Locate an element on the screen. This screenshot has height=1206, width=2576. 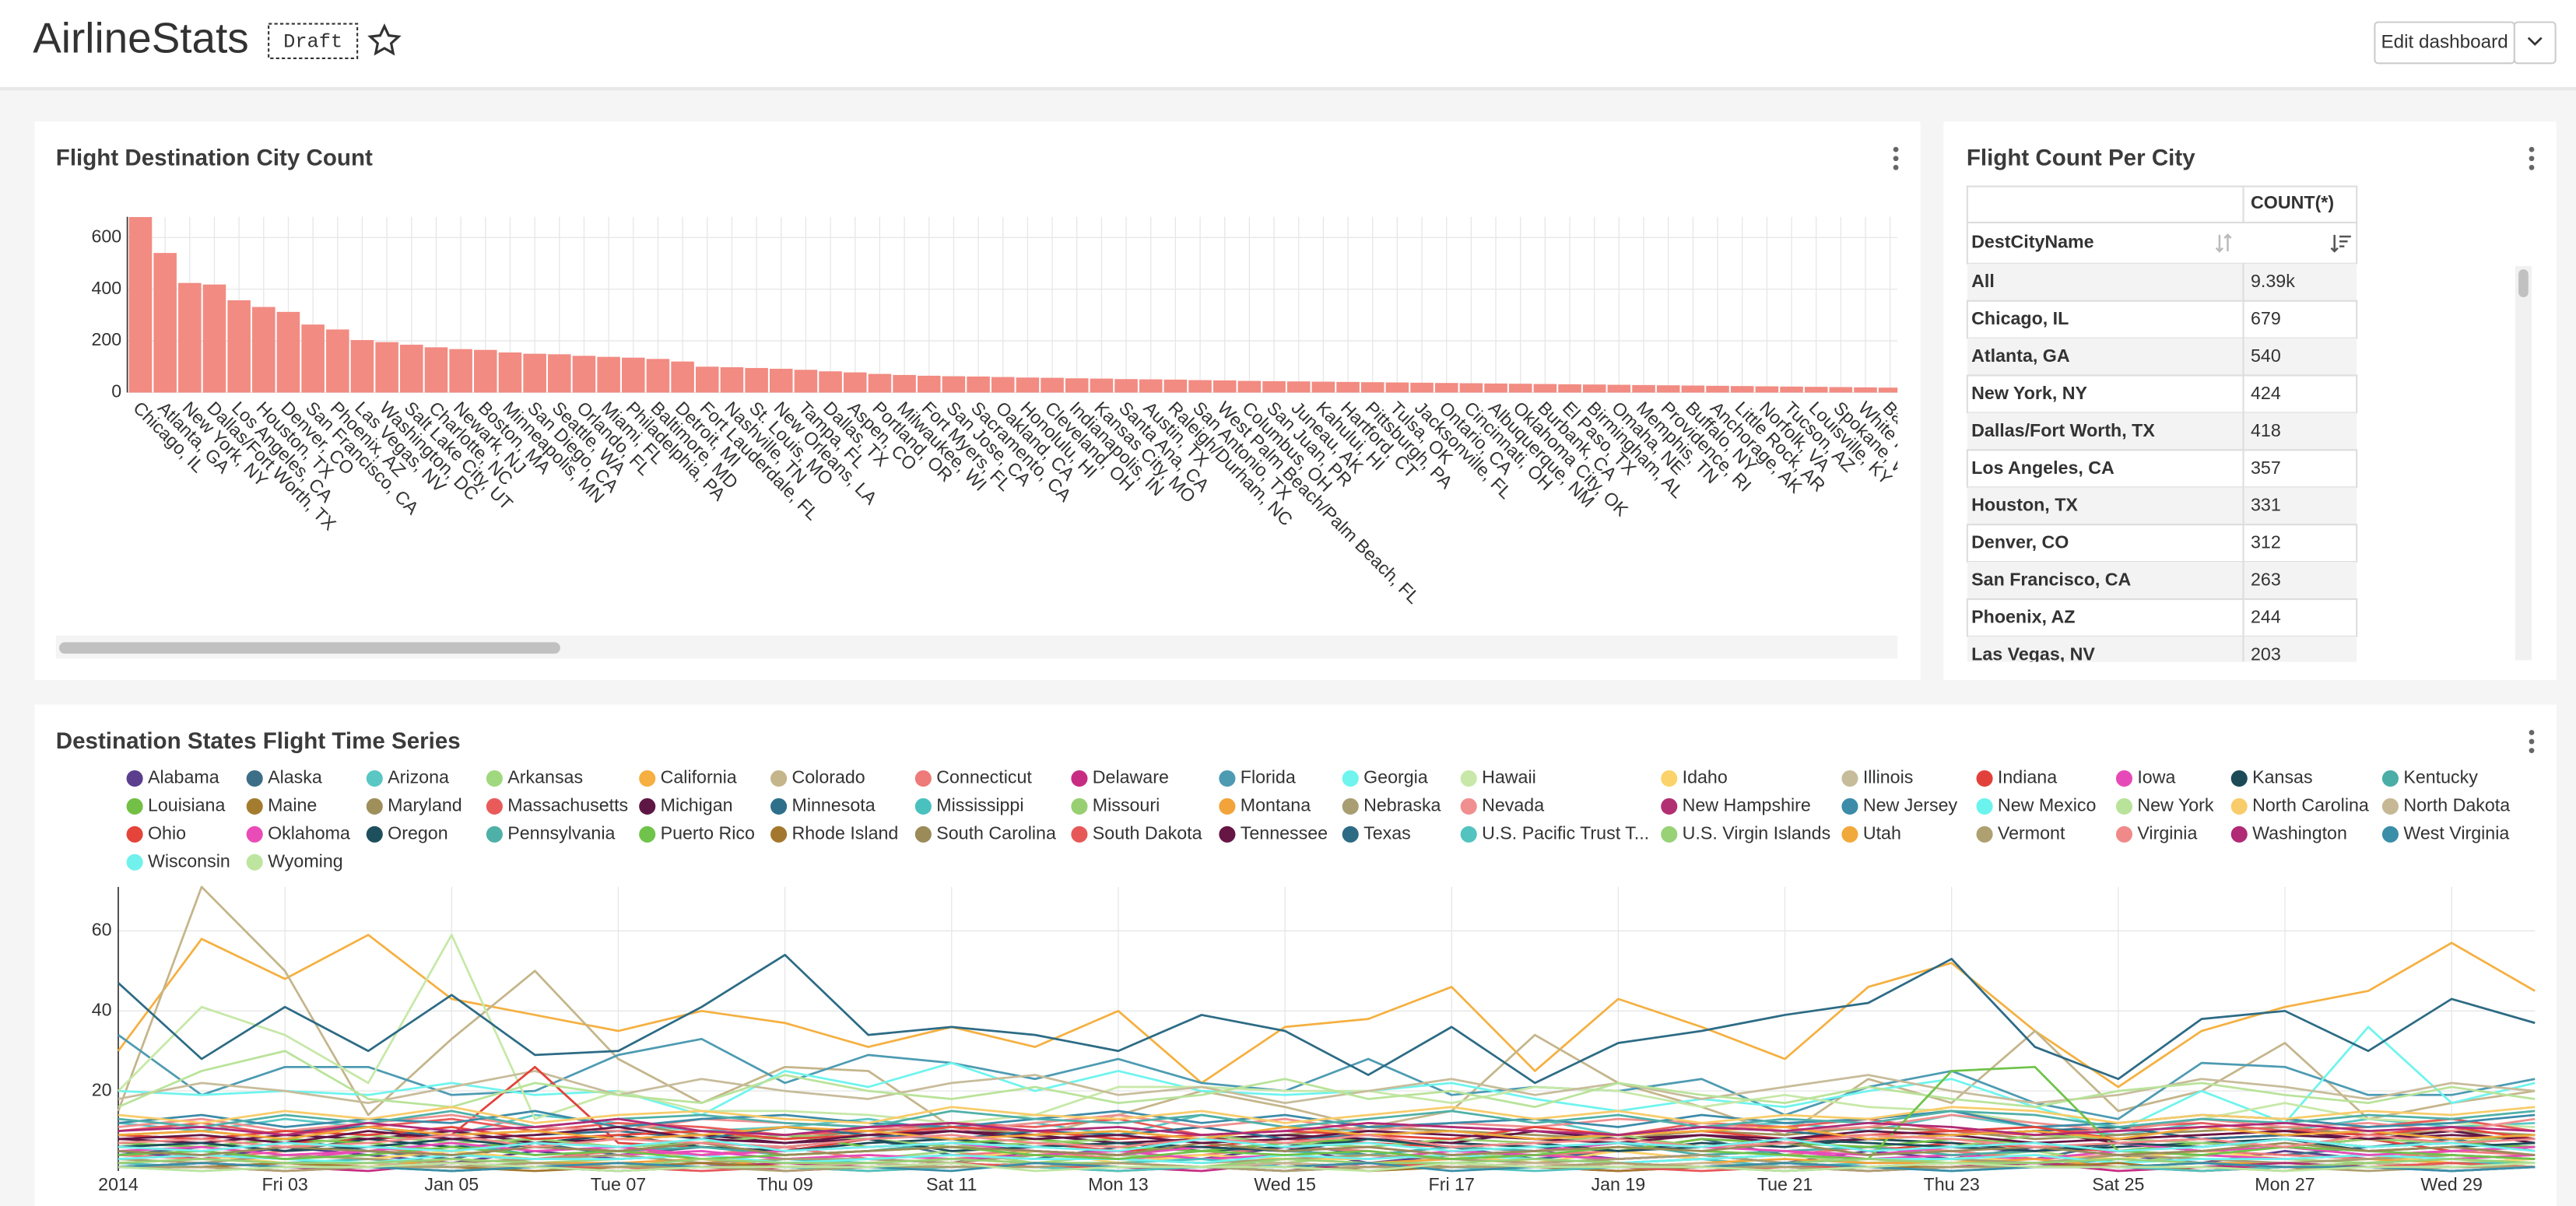
legend-label: Montana is located at coordinates (1276, 805).